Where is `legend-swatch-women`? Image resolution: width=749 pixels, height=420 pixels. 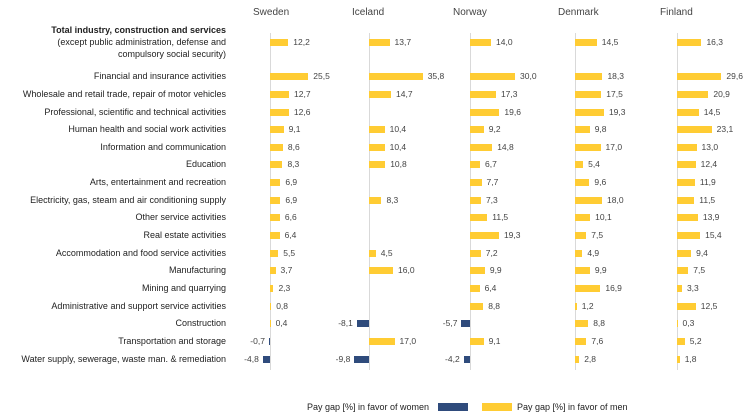
legend-swatch-women is located at coordinates (453, 407).